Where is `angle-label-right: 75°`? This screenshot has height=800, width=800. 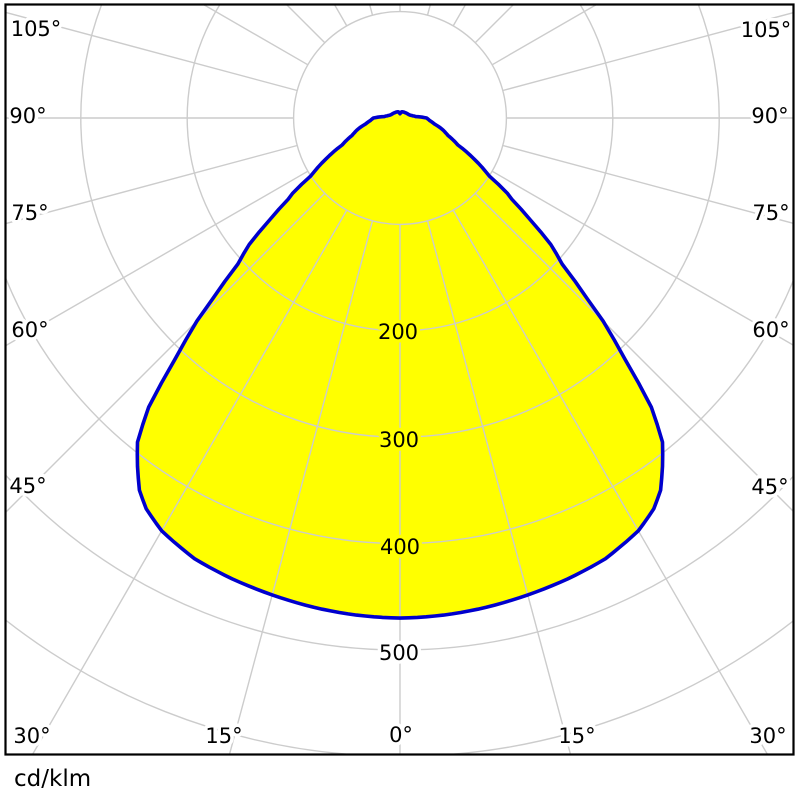 angle-label-right: 75° is located at coordinates (770, 213).